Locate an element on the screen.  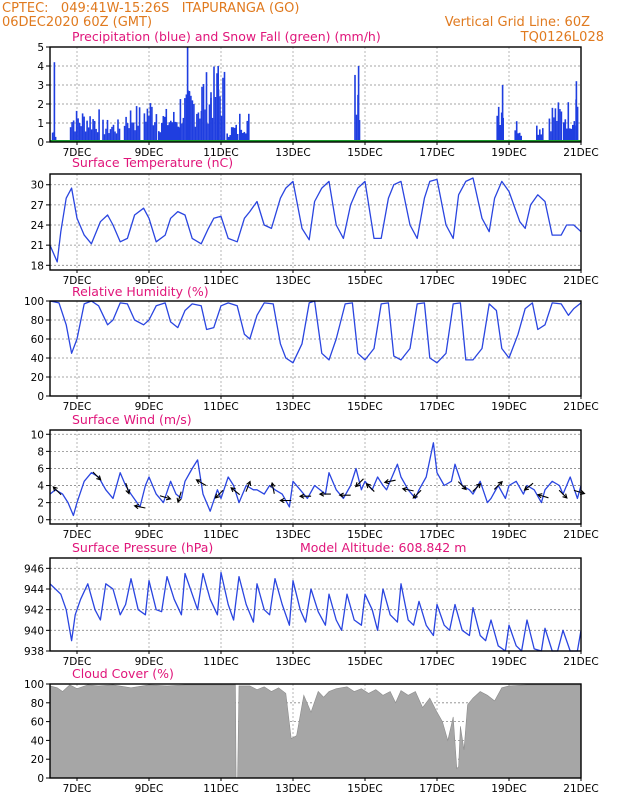
wind-xtick-label: 13DEC is located at coordinates (292, 535).